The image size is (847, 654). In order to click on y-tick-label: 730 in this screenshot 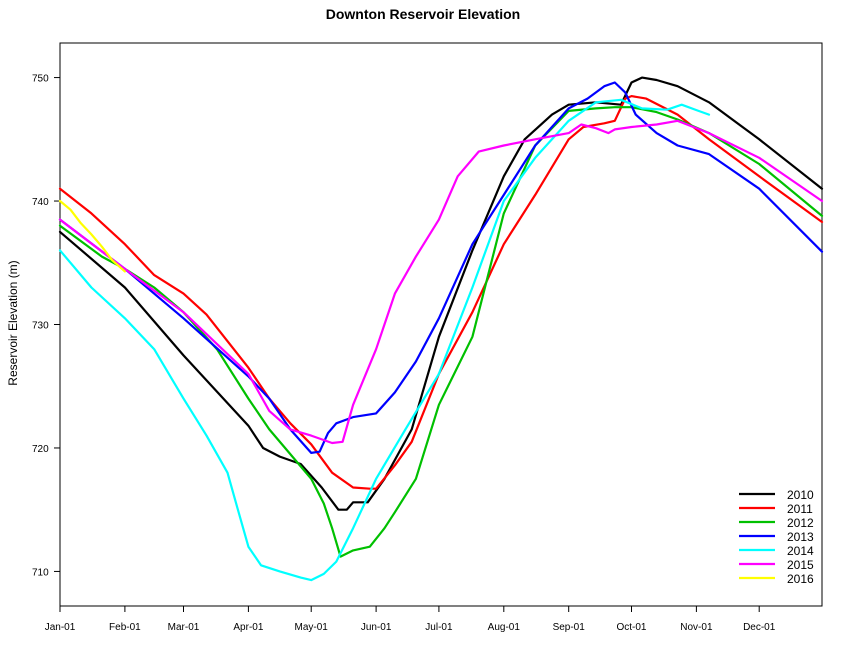, I will do `click(40, 326)`.